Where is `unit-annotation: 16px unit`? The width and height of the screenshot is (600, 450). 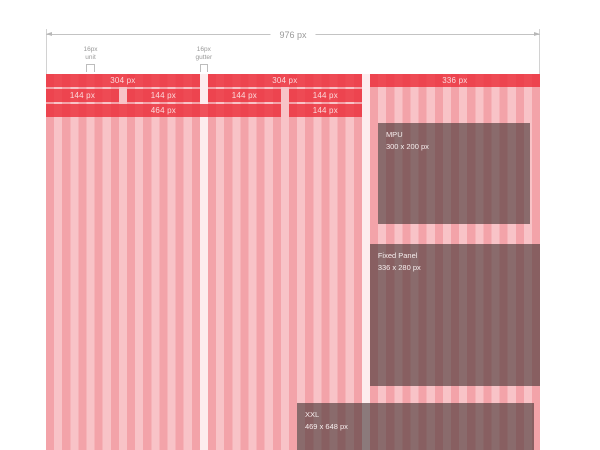 unit-annotation: 16px unit is located at coordinates (90, 54).